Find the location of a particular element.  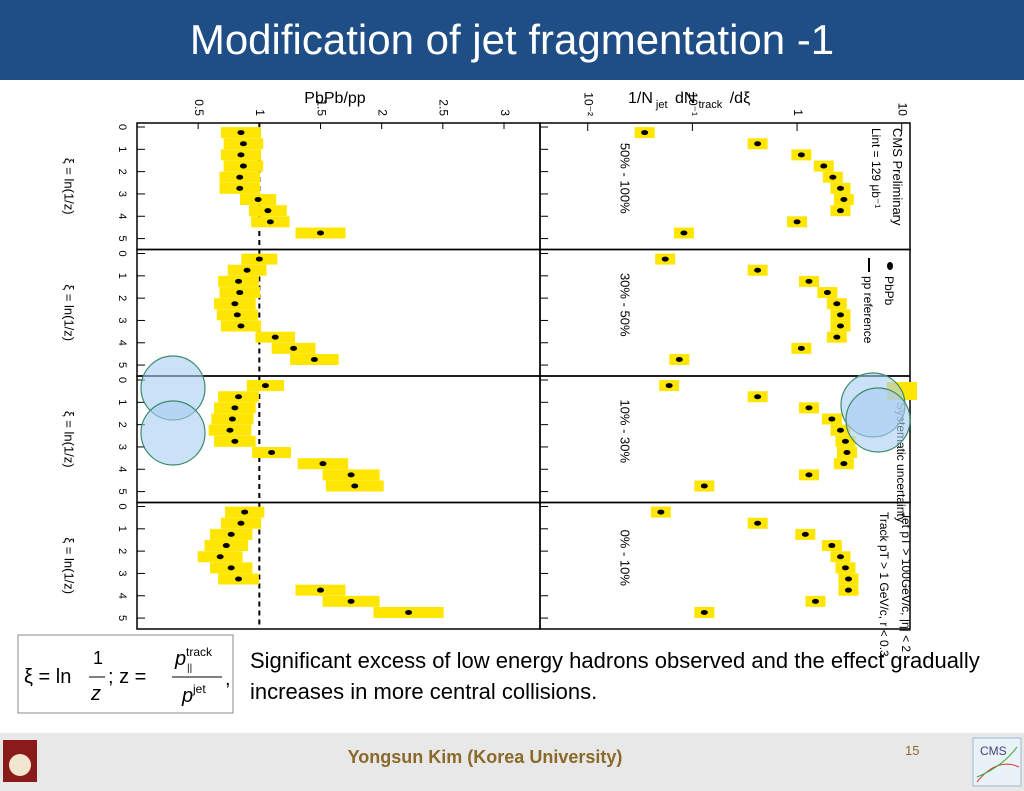

formula-box is located at coordinates (125, 674).